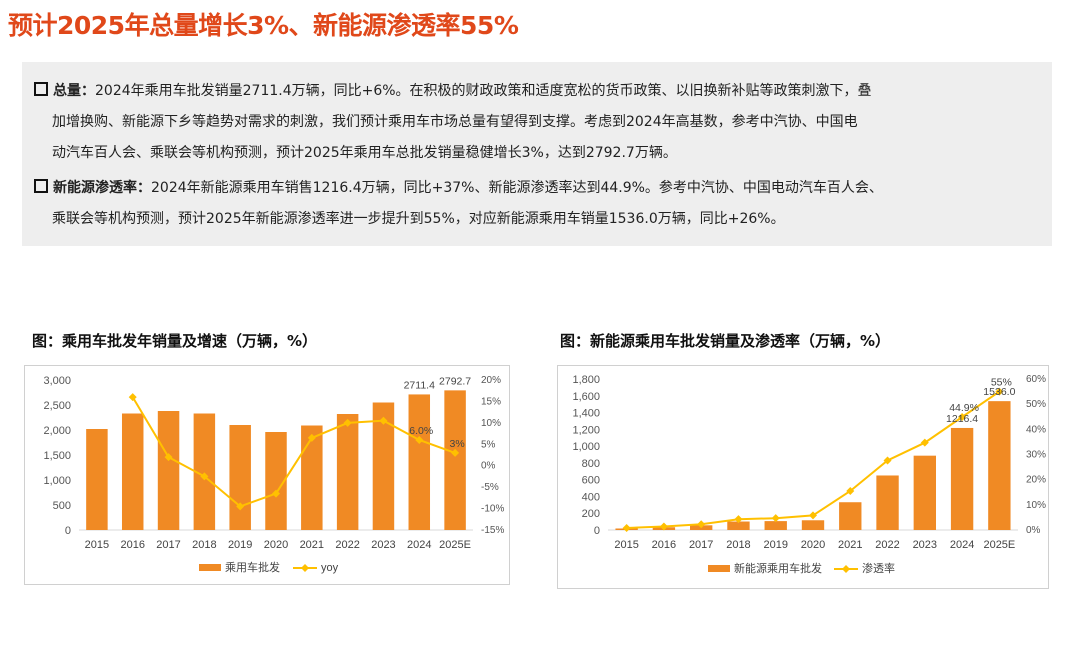  I want to click on data-label: 55%, so click(1001, 383).